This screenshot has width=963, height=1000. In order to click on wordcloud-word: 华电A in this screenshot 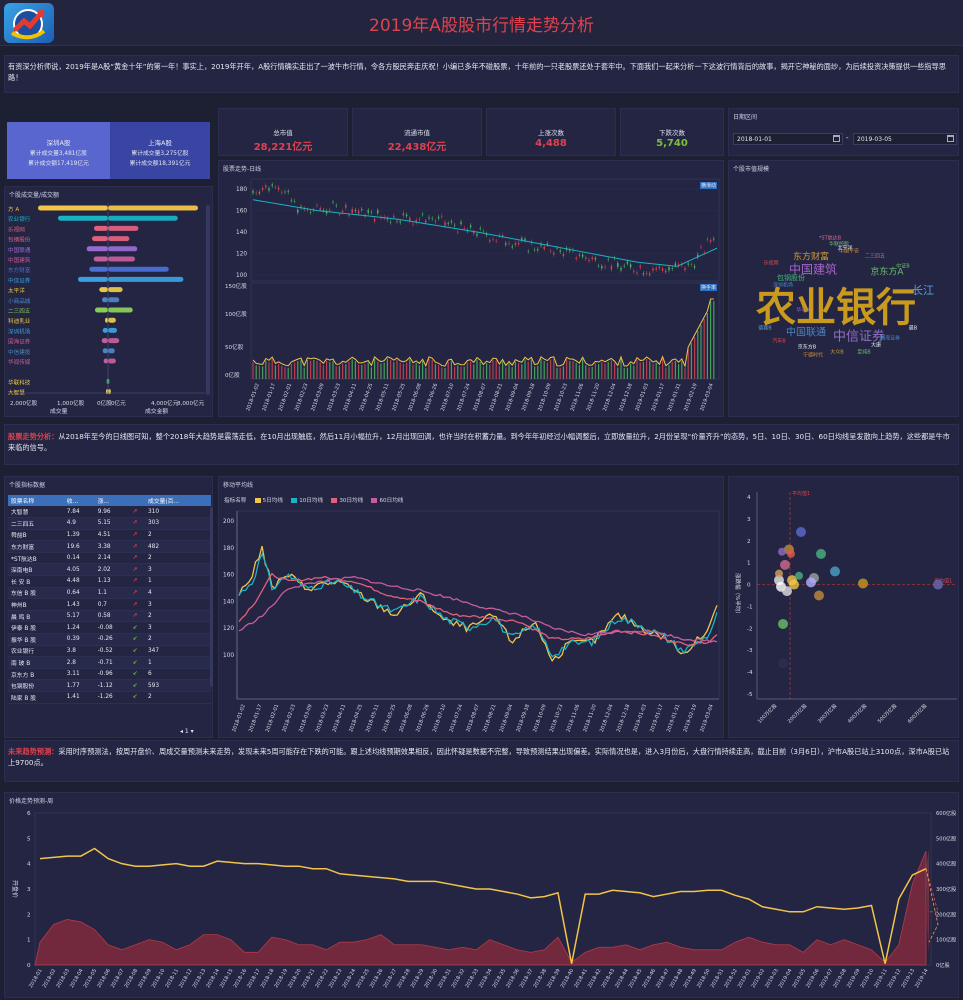, I will do `click(803, 310)`.